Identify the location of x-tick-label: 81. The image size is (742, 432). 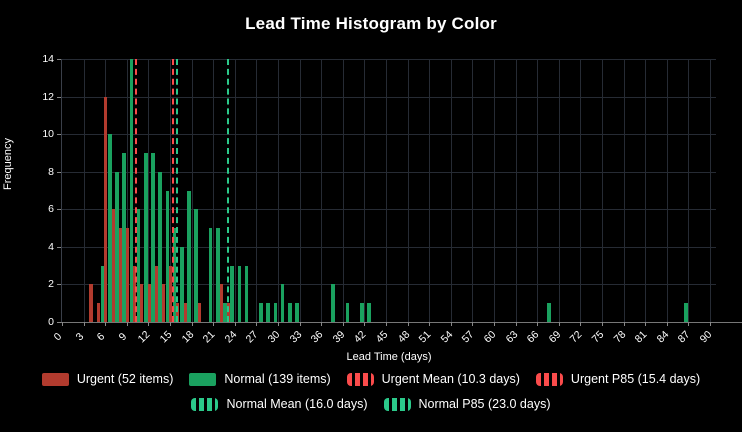
(641, 337).